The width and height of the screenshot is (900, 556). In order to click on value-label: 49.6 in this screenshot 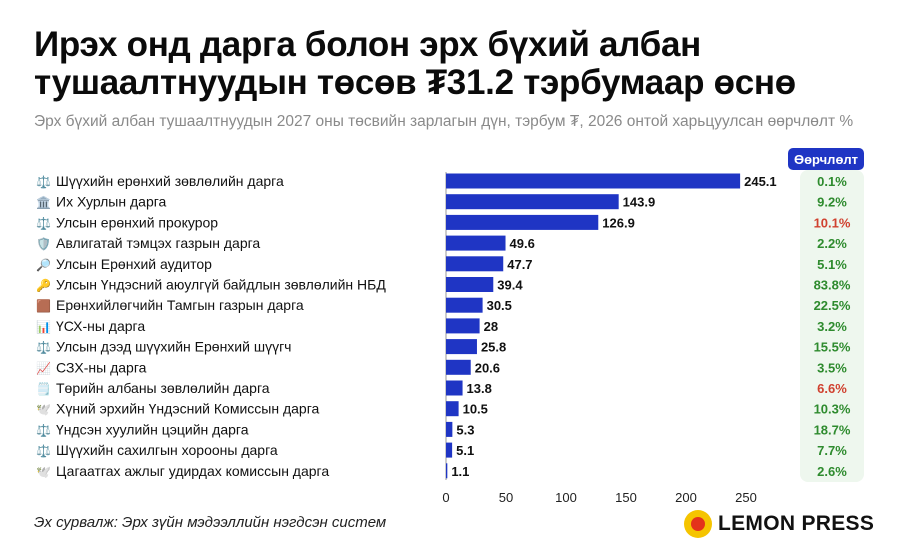, I will do `click(522, 243)`.